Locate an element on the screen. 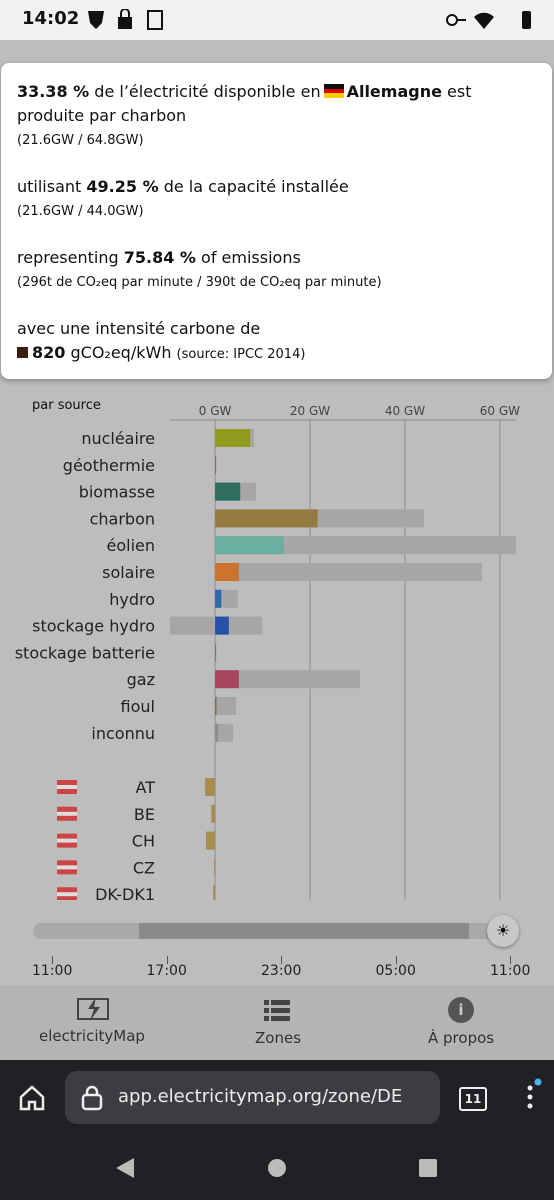  timeline: ☀ 11:00 17:00 23:00 05:00 11:00 is located at coordinates (277, 942).